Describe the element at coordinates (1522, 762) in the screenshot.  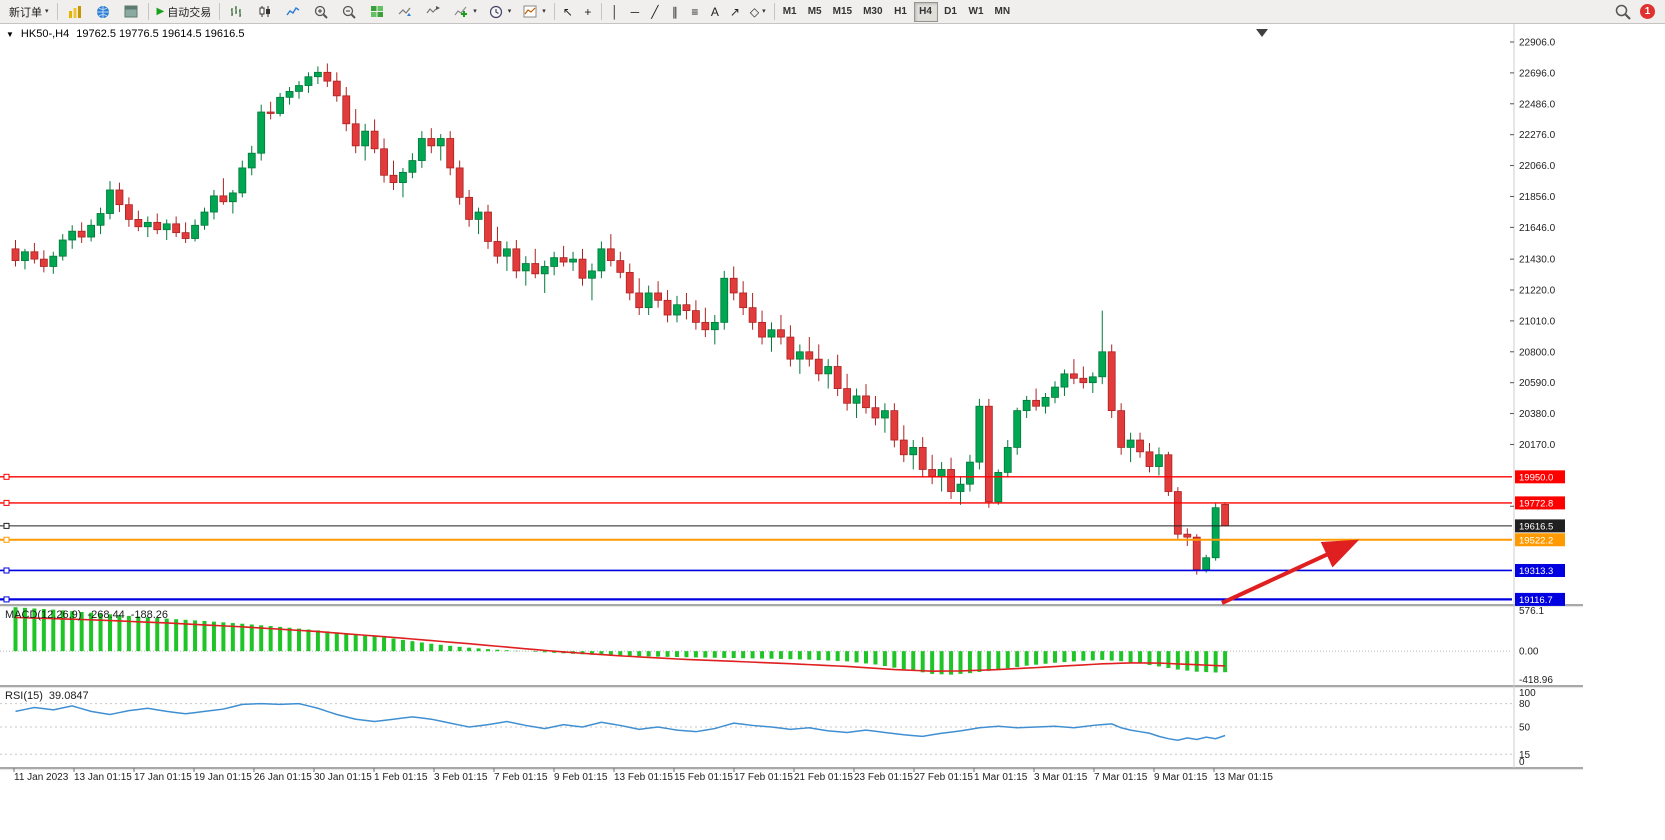
I see `svg-text: 0` at that location.